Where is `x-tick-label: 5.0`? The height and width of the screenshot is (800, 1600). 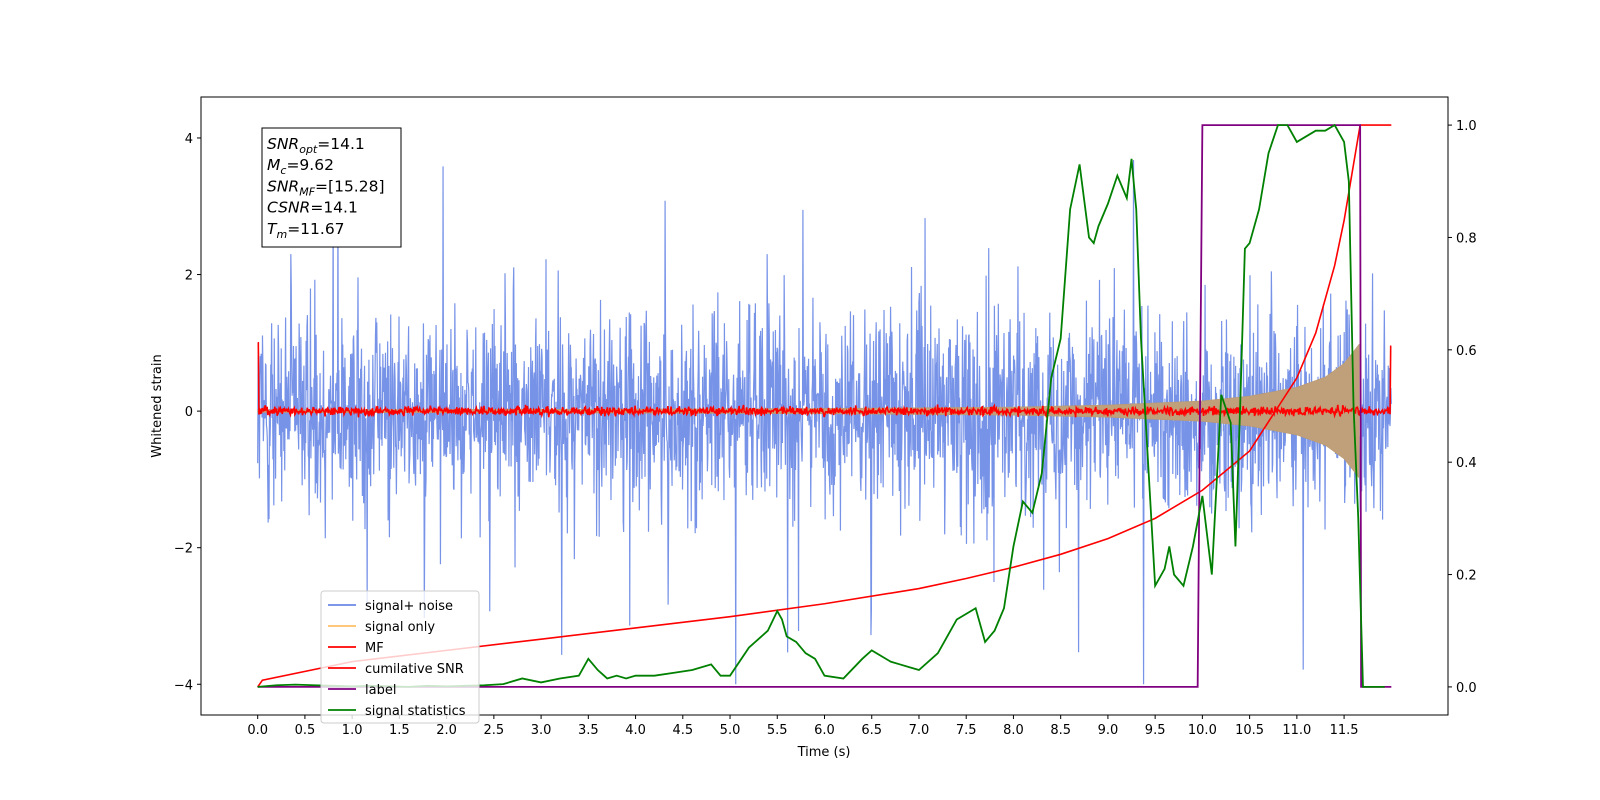 x-tick-label: 5.0 is located at coordinates (730, 730).